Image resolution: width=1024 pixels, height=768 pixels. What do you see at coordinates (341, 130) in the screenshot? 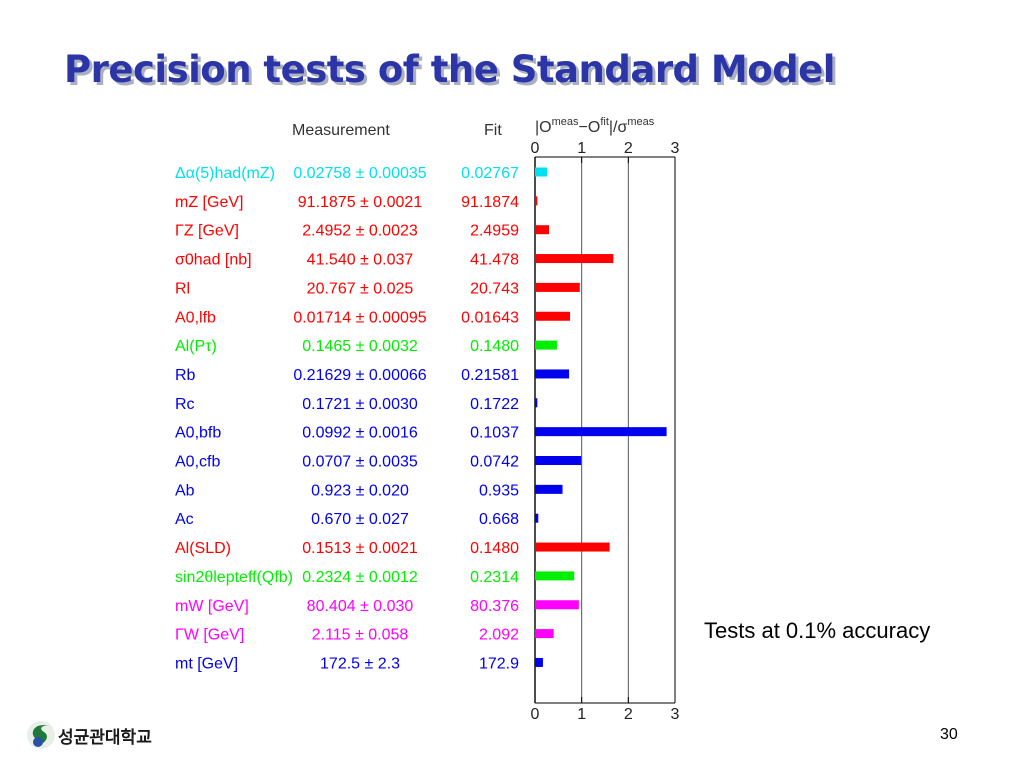
I see `header-measurement: Measurement` at bounding box center [341, 130].